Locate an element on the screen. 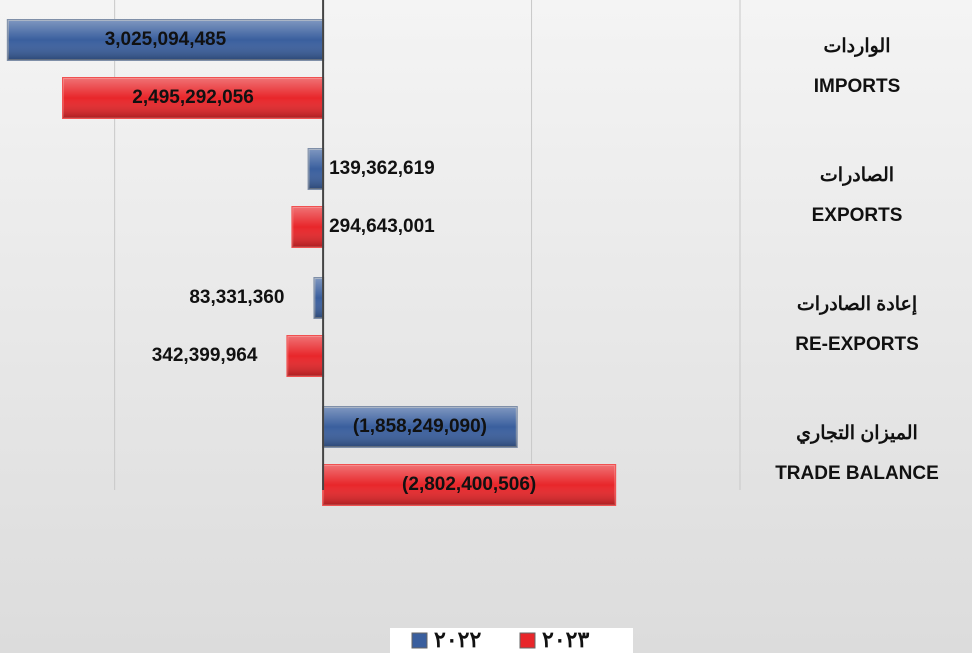 The height and width of the screenshot is (653, 972). category-label: TRADE BALANCE is located at coordinates (857, 473).